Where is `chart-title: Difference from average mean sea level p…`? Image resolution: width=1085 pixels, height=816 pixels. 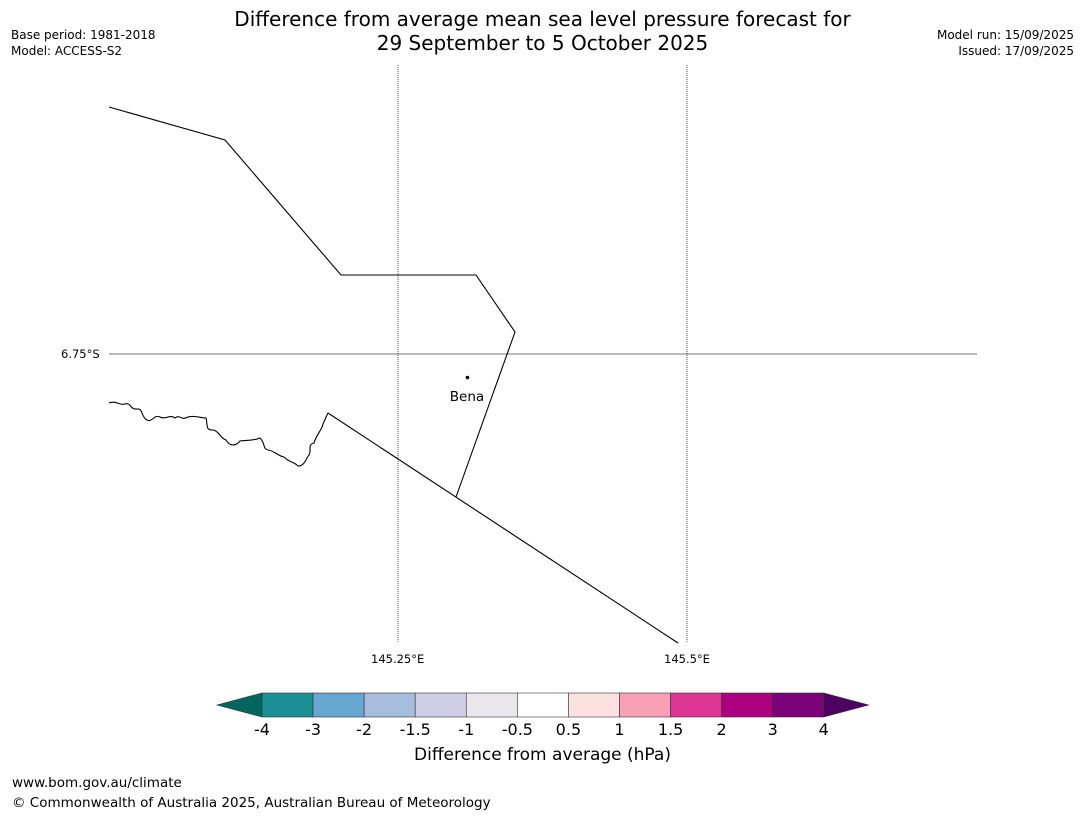
chart-title: Difference from average mean sea level p… is located at coordinates (542, 31).